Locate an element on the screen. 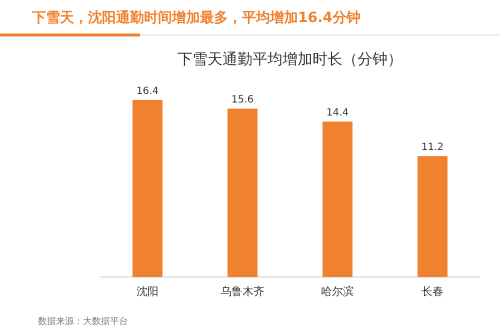 This screenshot has height=333, width=500. x-tick-label: 哈尔滨 is located at coordinates (337, 291).